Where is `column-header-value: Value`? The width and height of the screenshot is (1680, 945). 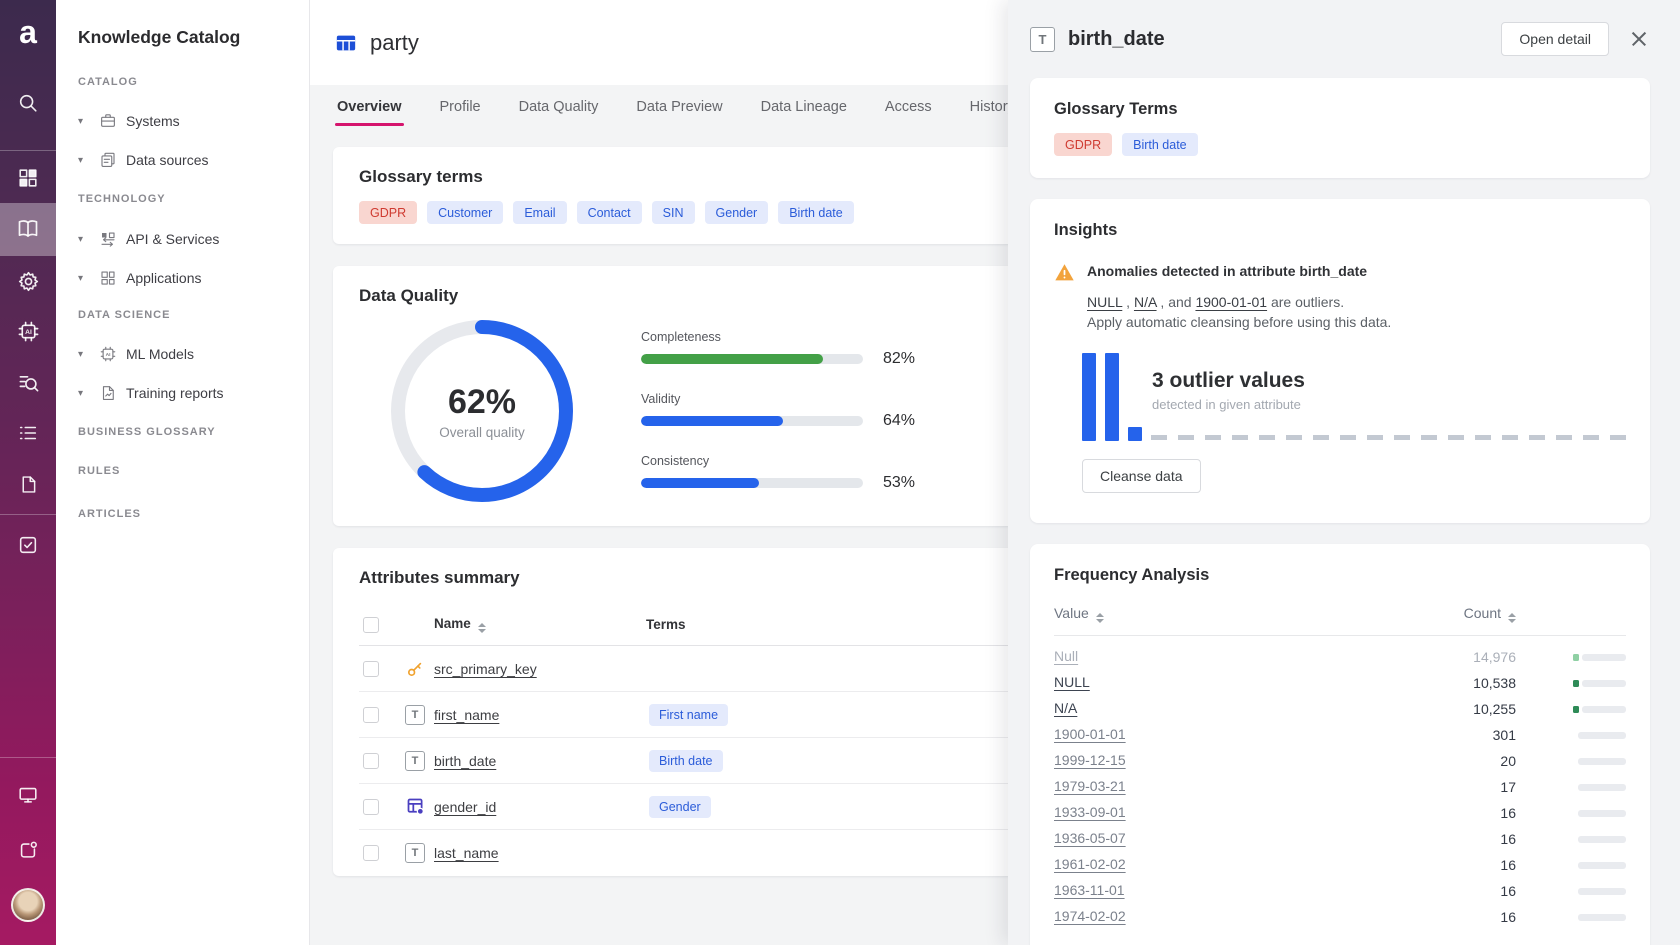 column-header-value: Value is located at coordinates (1179, 614).